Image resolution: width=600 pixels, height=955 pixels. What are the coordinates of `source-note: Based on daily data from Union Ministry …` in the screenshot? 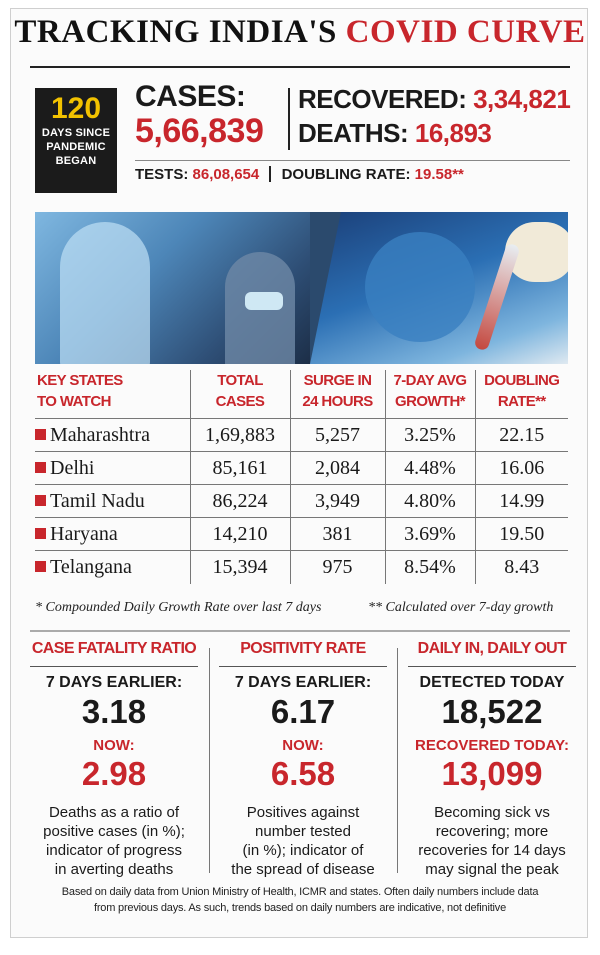 It's located at (300, 900).